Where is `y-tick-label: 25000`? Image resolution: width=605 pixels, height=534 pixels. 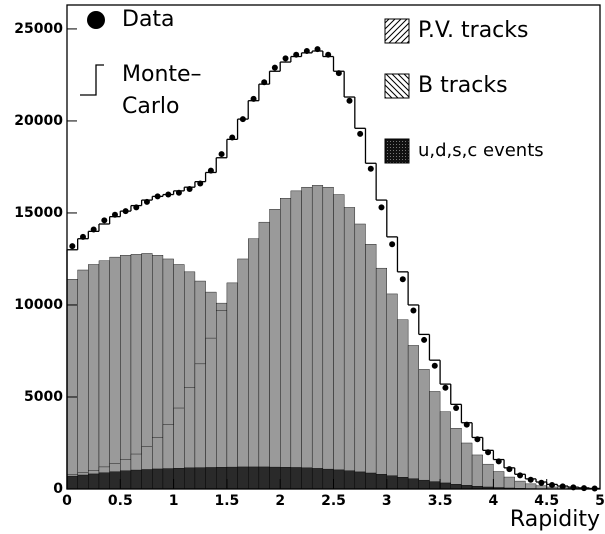 y-tick-label: 25000 is located at coordinates (38, 29).